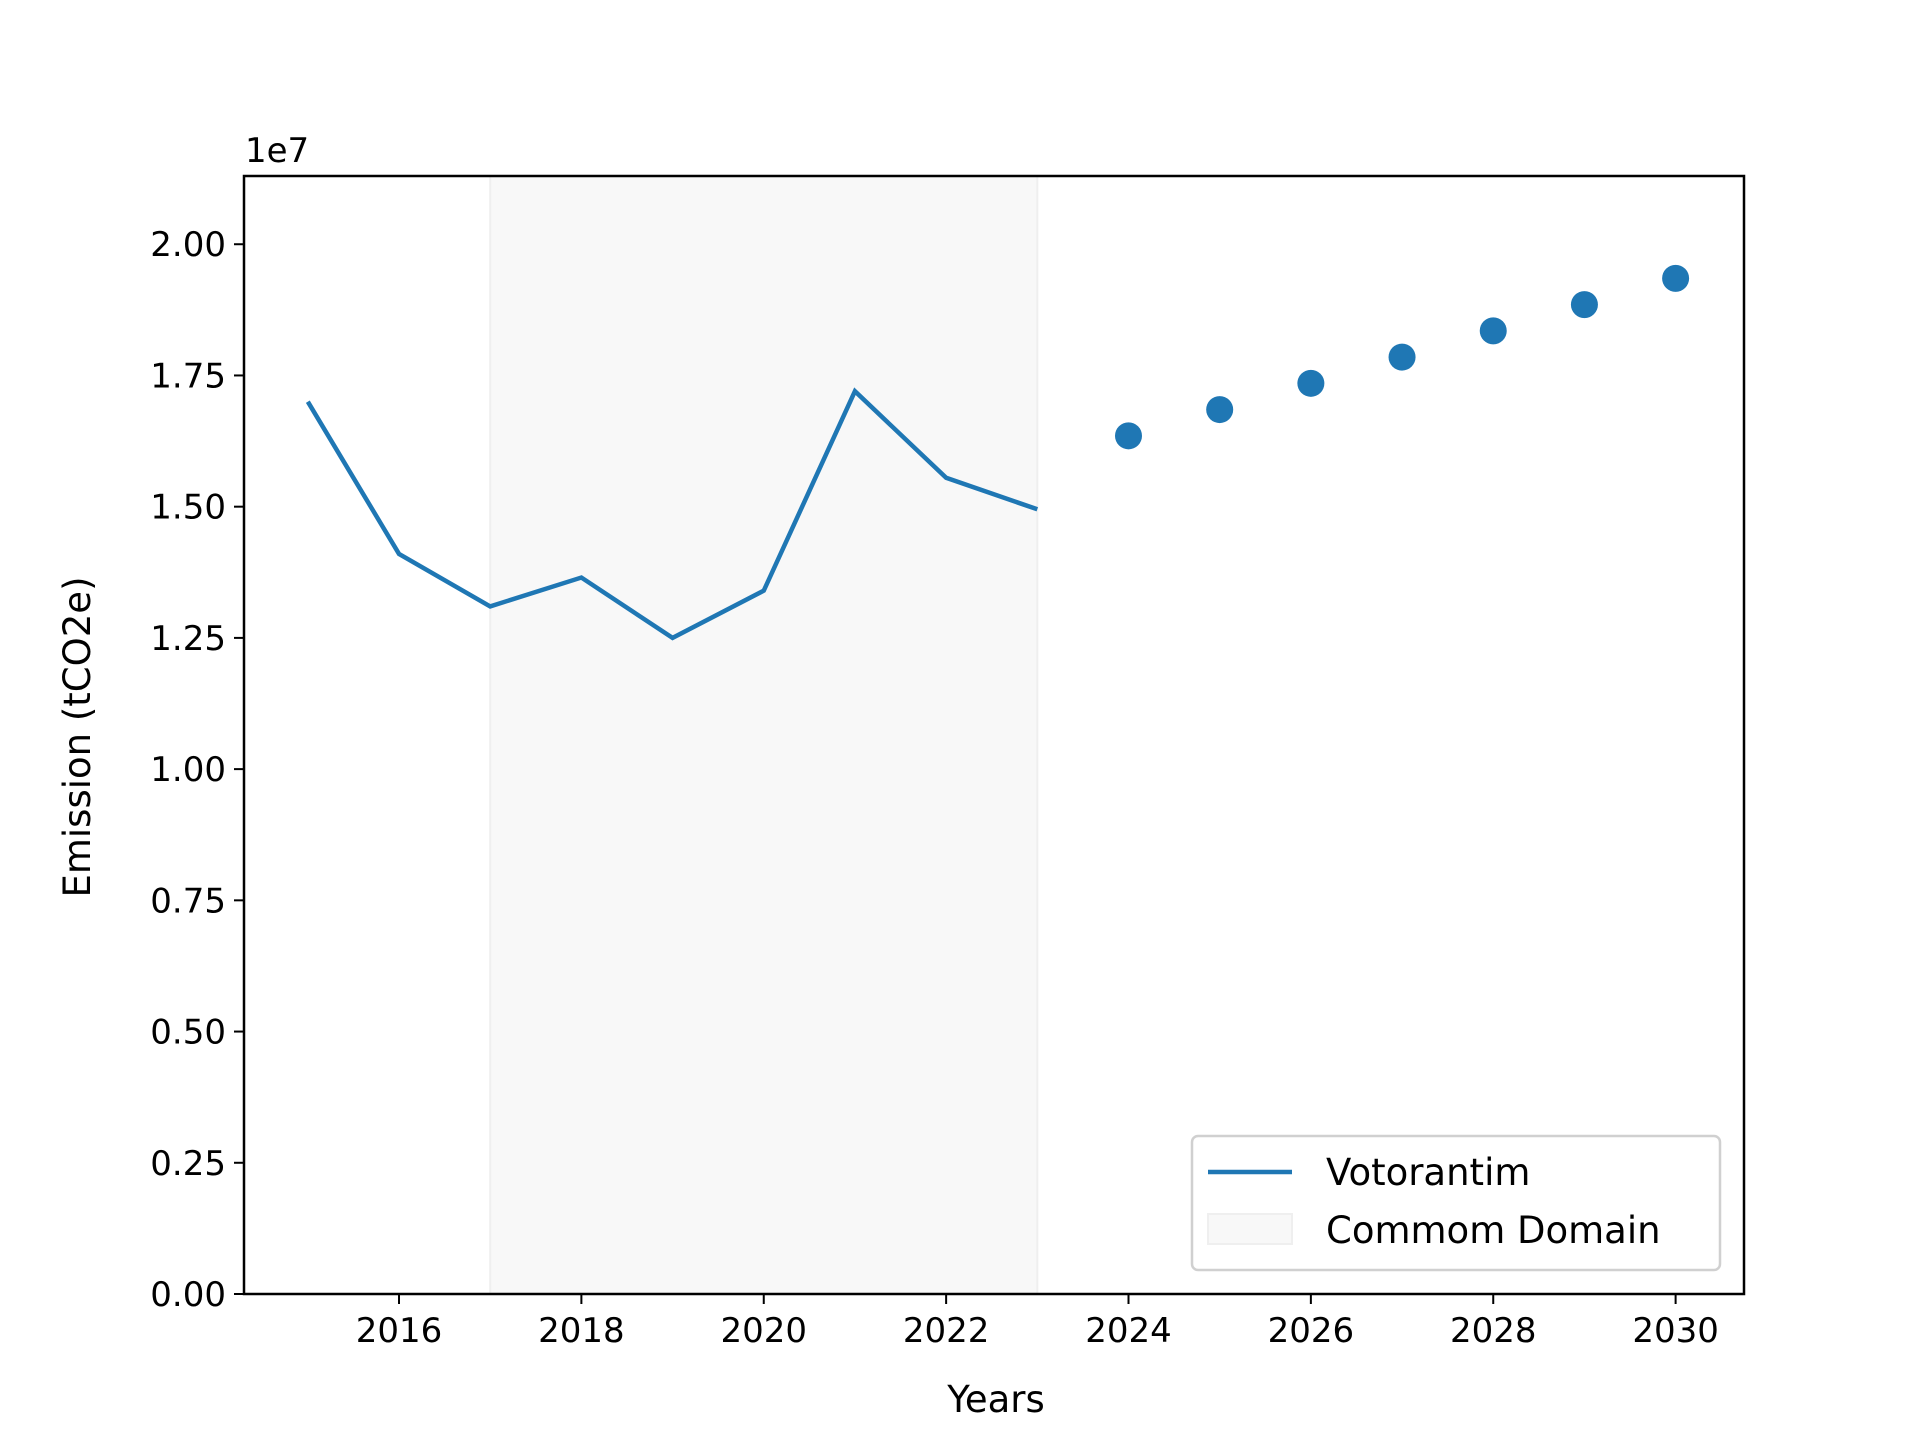 The image size is (1920, 1440). I want to click on y-tick-label: 1.25, so click(188, 639).